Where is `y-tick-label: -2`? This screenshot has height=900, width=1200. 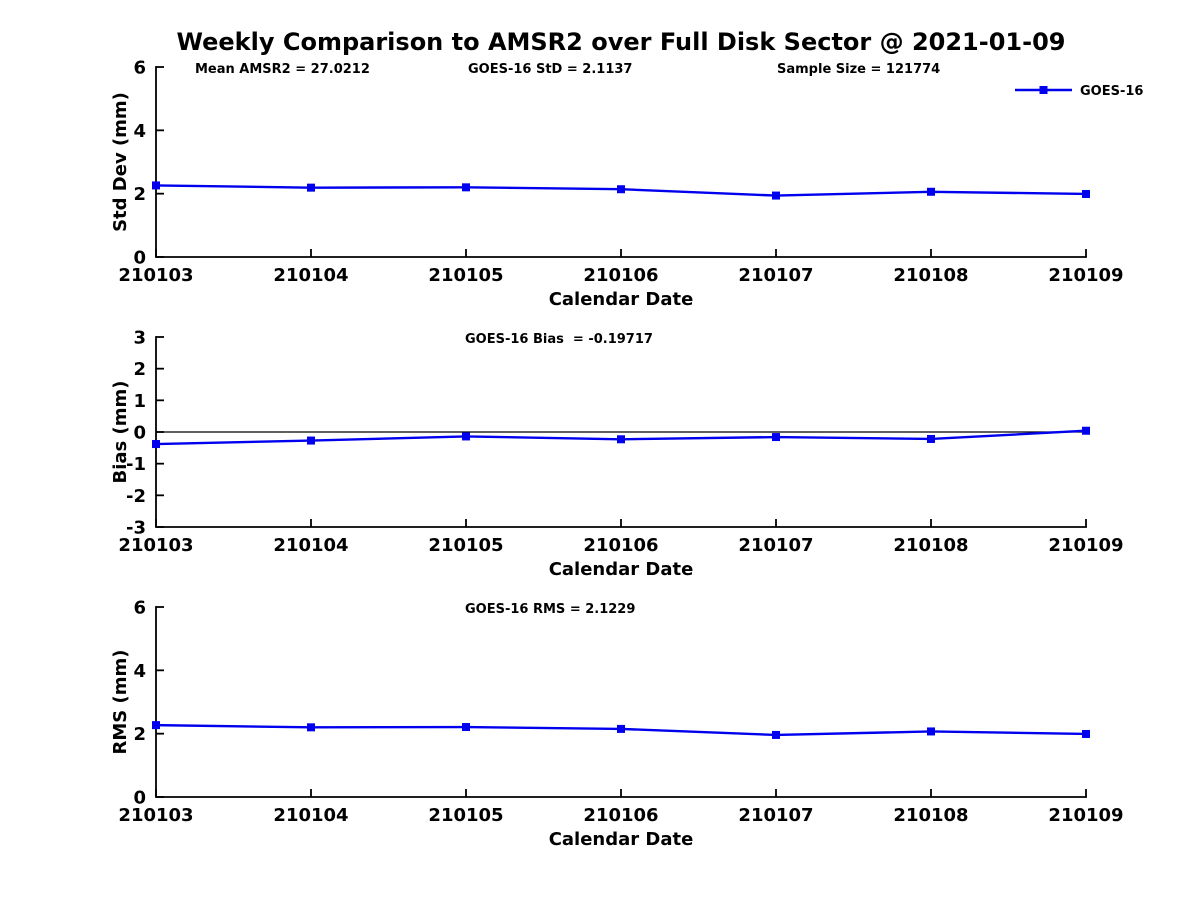
y-tick-label: -2 is located at coordinates (136, 496).